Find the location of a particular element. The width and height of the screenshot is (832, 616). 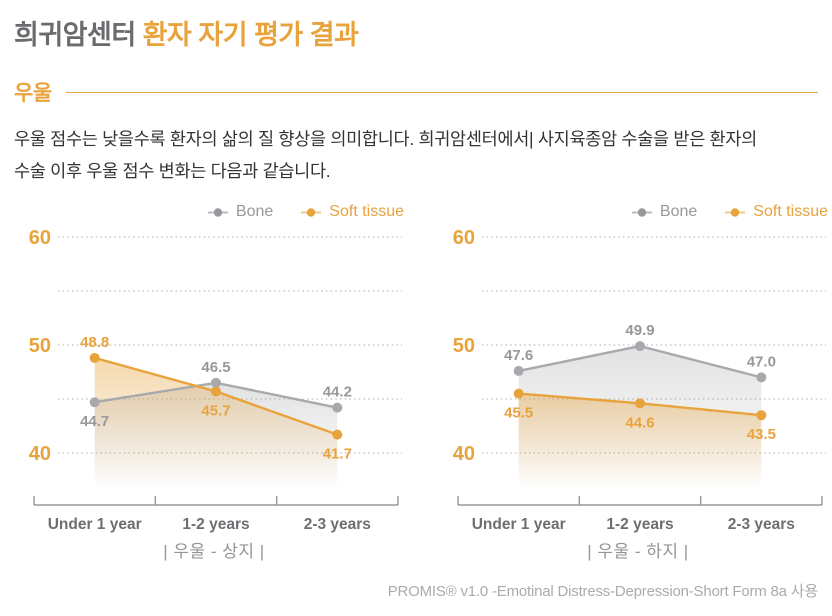

section-header: 우울 is located at coordinates (416, 92).